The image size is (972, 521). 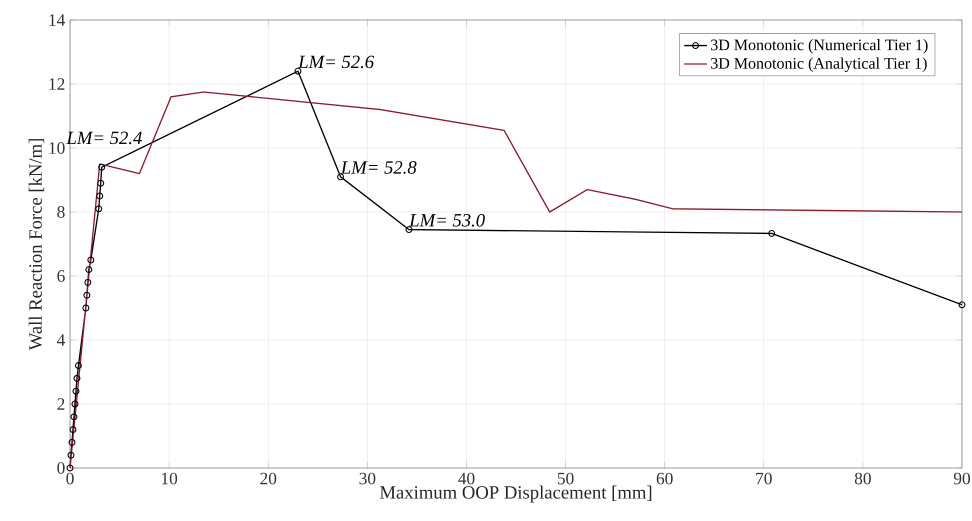 What do you see at coordinates (862, 478) in the screenshot?
I see `x-tick-label: 80` at bounding box center [862, 478].